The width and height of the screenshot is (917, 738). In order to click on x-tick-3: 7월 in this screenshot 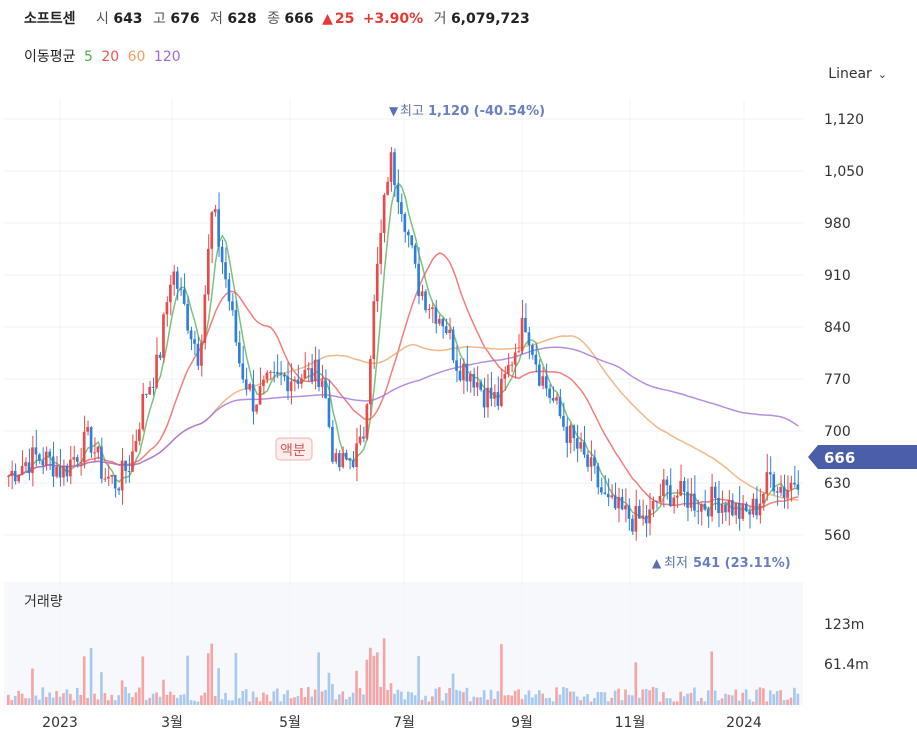, I will do `click(404, 723)`.